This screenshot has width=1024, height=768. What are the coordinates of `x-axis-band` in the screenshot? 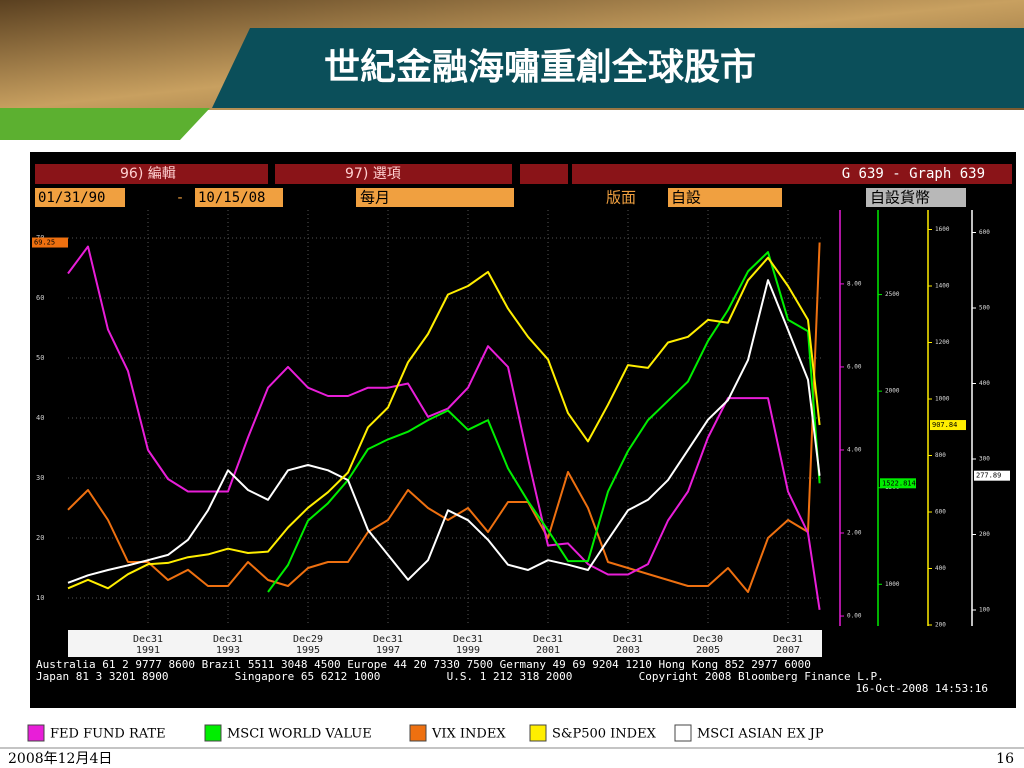 It's located at (445, 643).